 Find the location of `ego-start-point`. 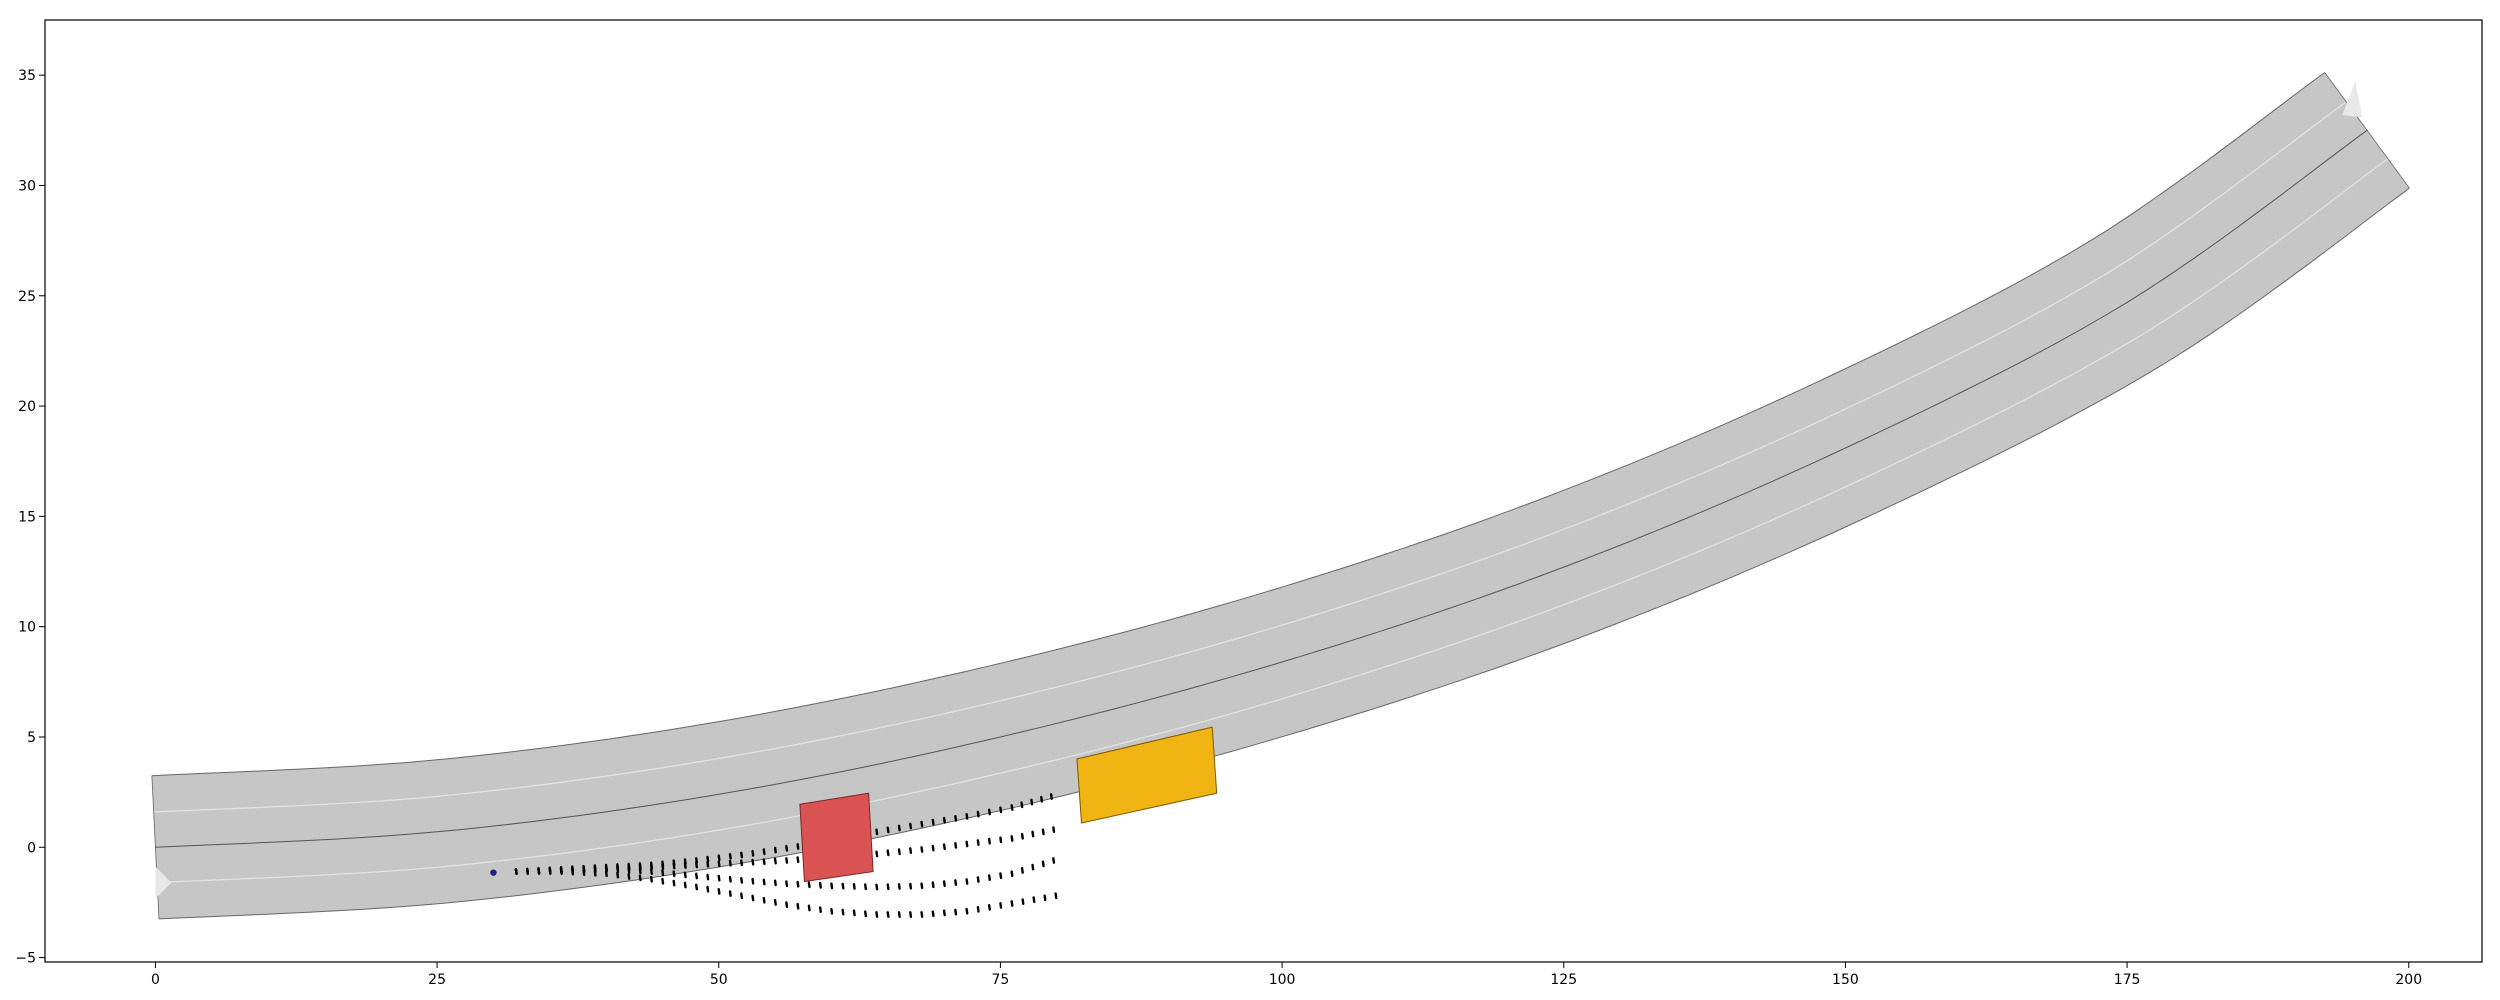

ego-start-point is located at coordinates (493, 872).